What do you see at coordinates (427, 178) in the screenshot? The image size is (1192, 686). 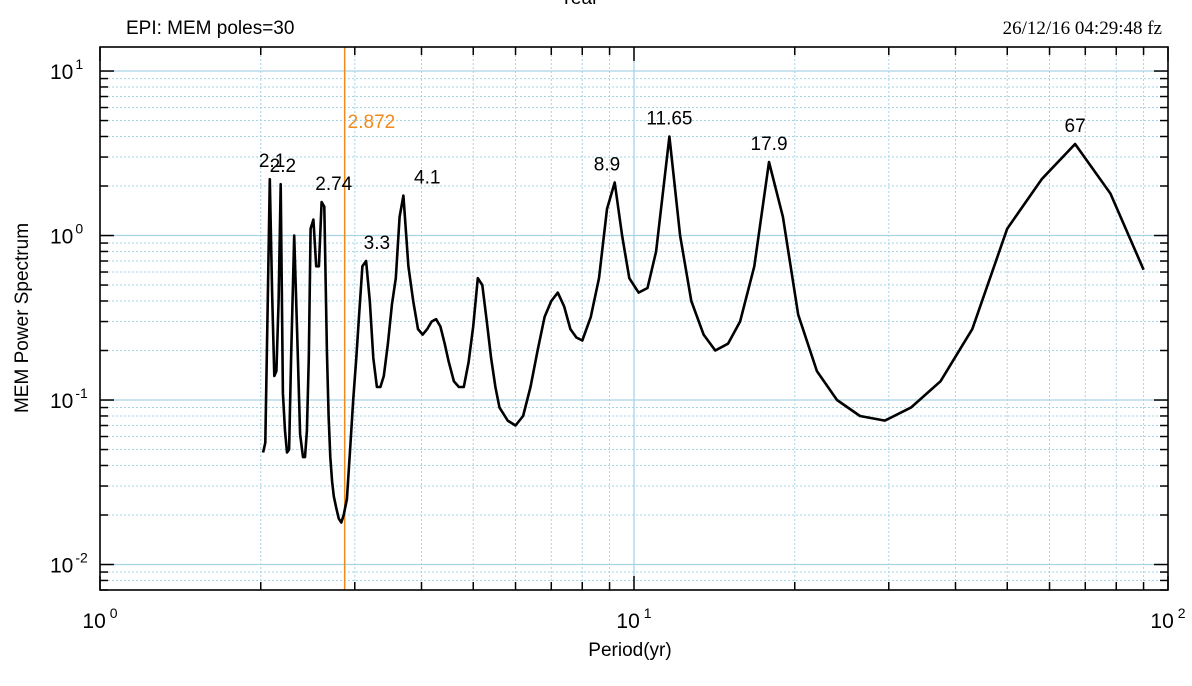 I see `peak-label: 4.1` at bounding box center [427, 178].